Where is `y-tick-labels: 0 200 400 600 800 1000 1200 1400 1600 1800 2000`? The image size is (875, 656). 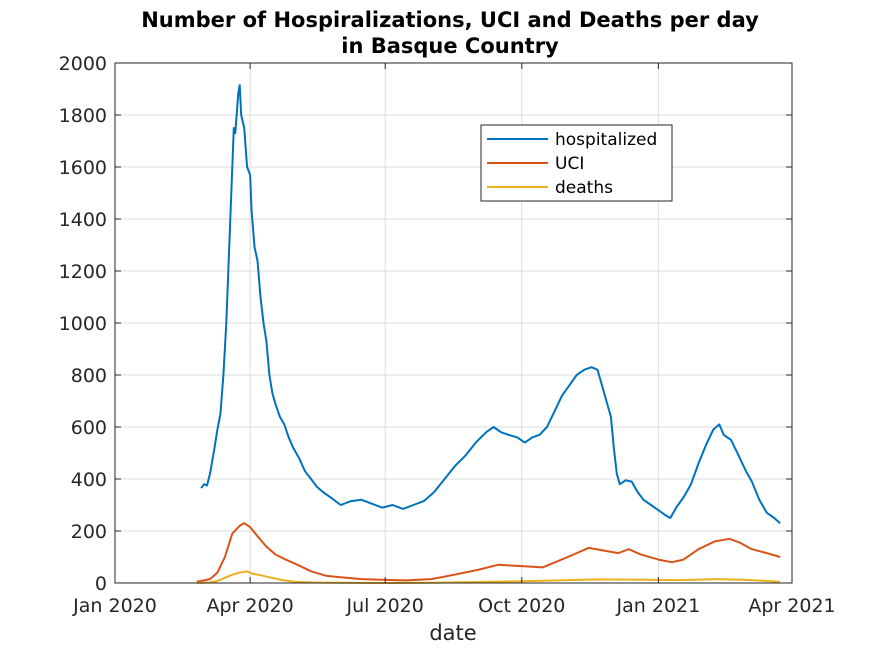 y-tick-labels: 0 200 400 600 800 1000 1200 1400 1600 1800 2000 is located at coordinates (83, 324).